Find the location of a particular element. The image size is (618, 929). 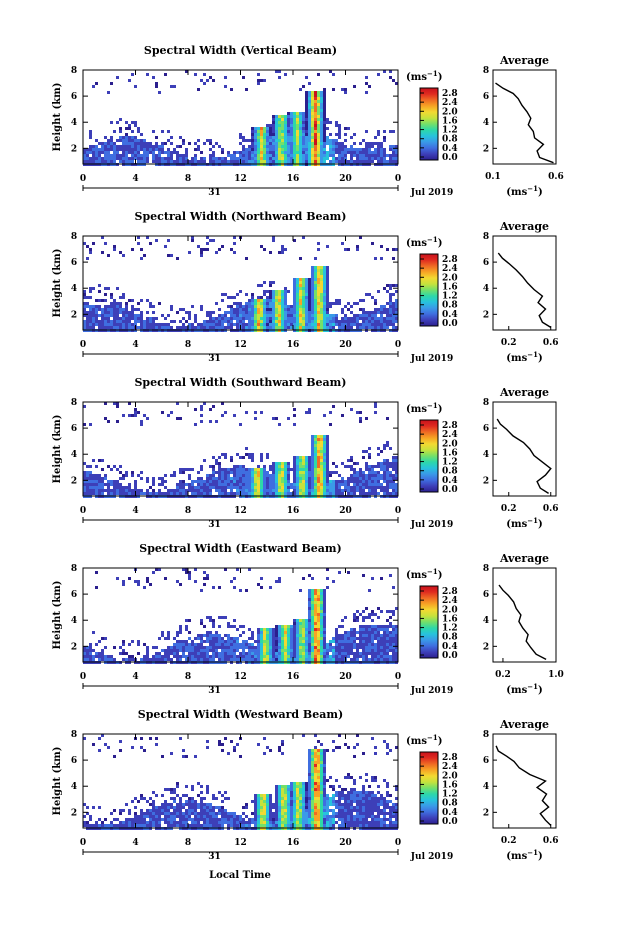

average-y-tick-label: 2 is located at coordinates (486, 315).